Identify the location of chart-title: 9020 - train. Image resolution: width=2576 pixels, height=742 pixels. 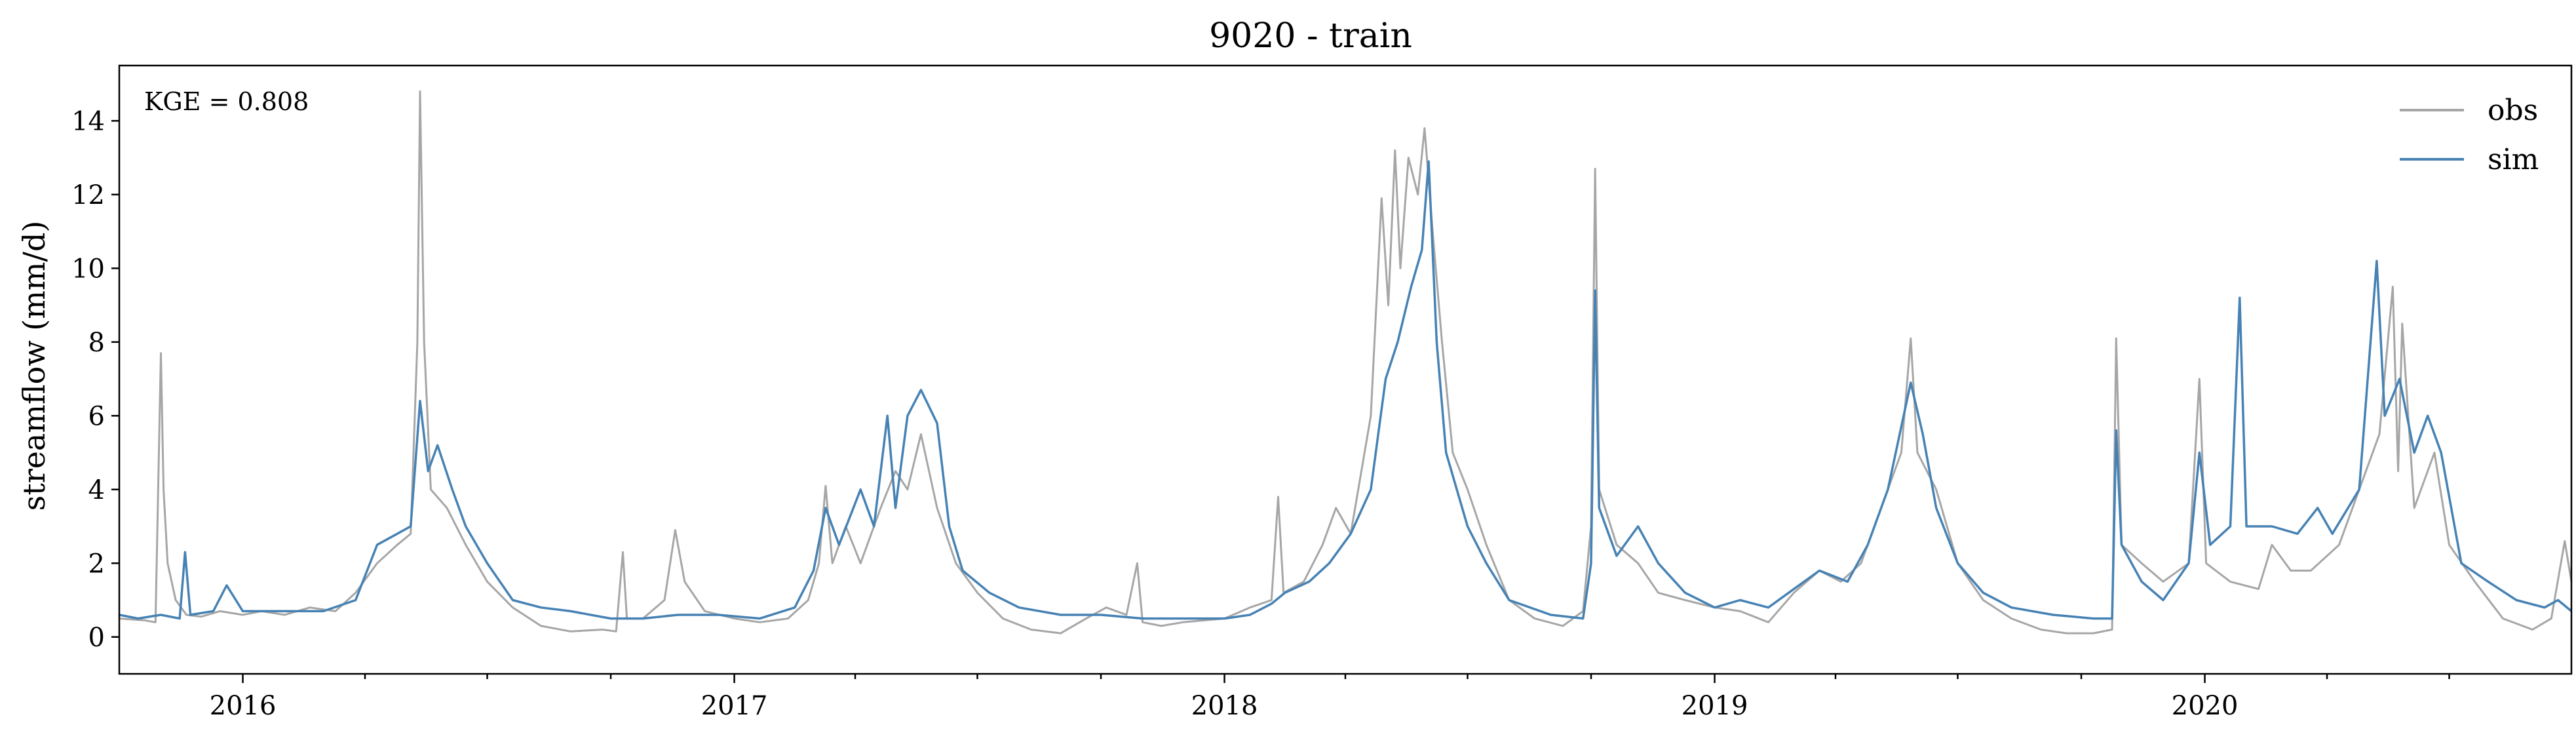
(1310, 36).